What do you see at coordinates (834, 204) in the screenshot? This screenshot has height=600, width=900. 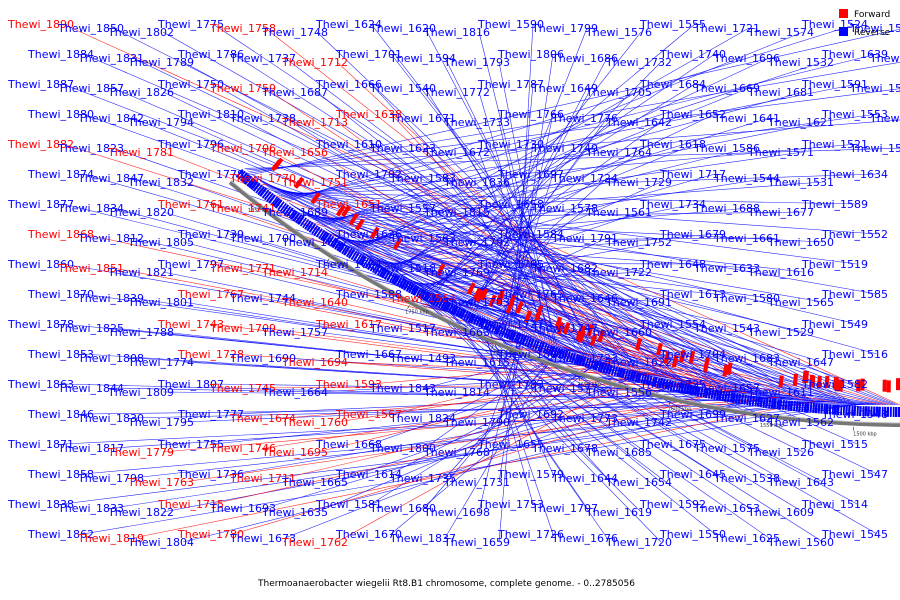 I see `gene-label: Thewi_1589` at bounding box center [834, 204].